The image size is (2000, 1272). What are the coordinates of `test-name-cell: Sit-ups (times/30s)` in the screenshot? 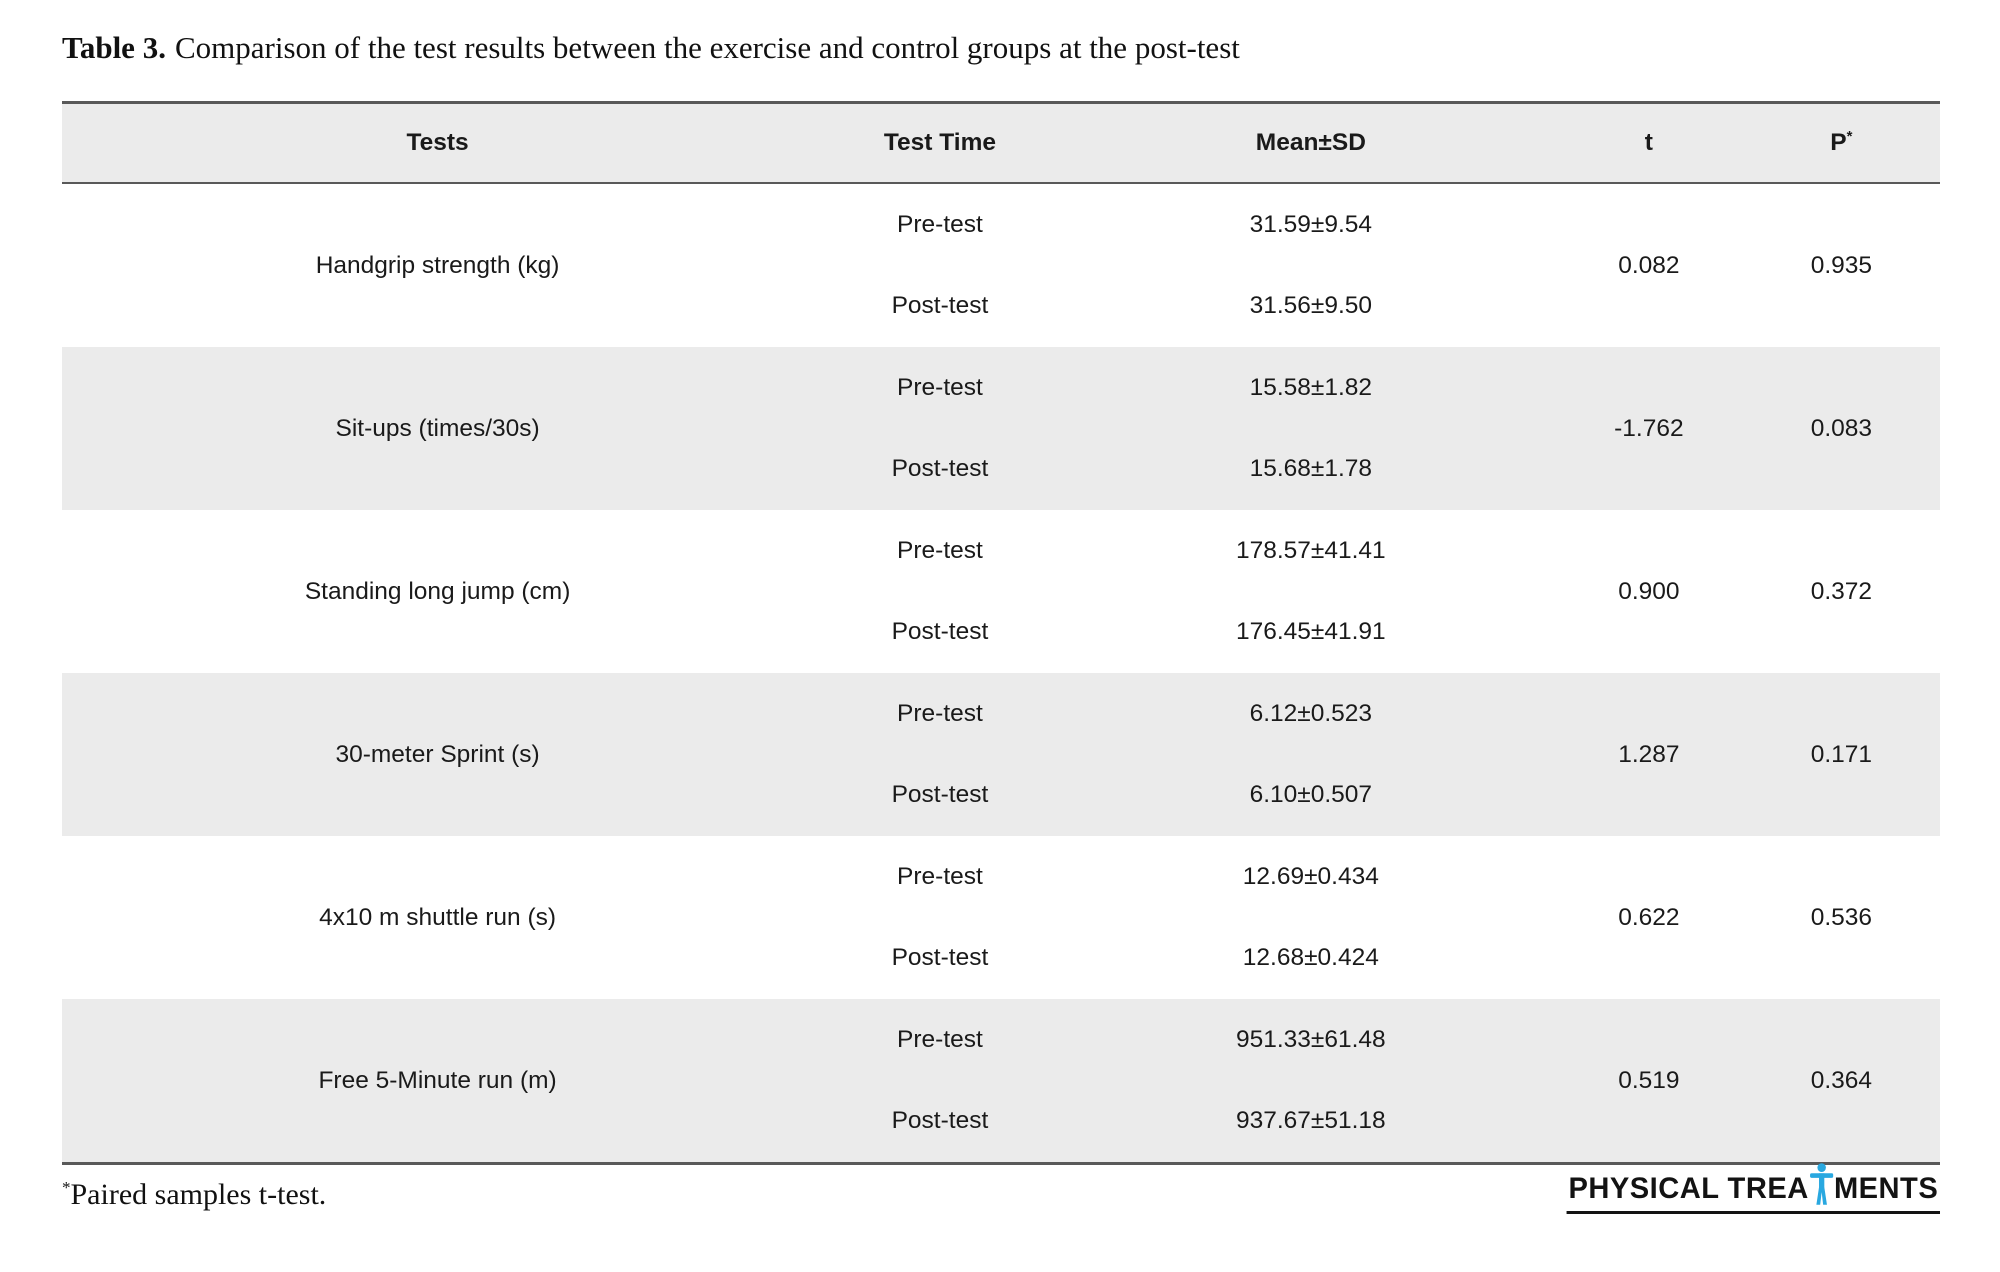 It's located at (437, 428).